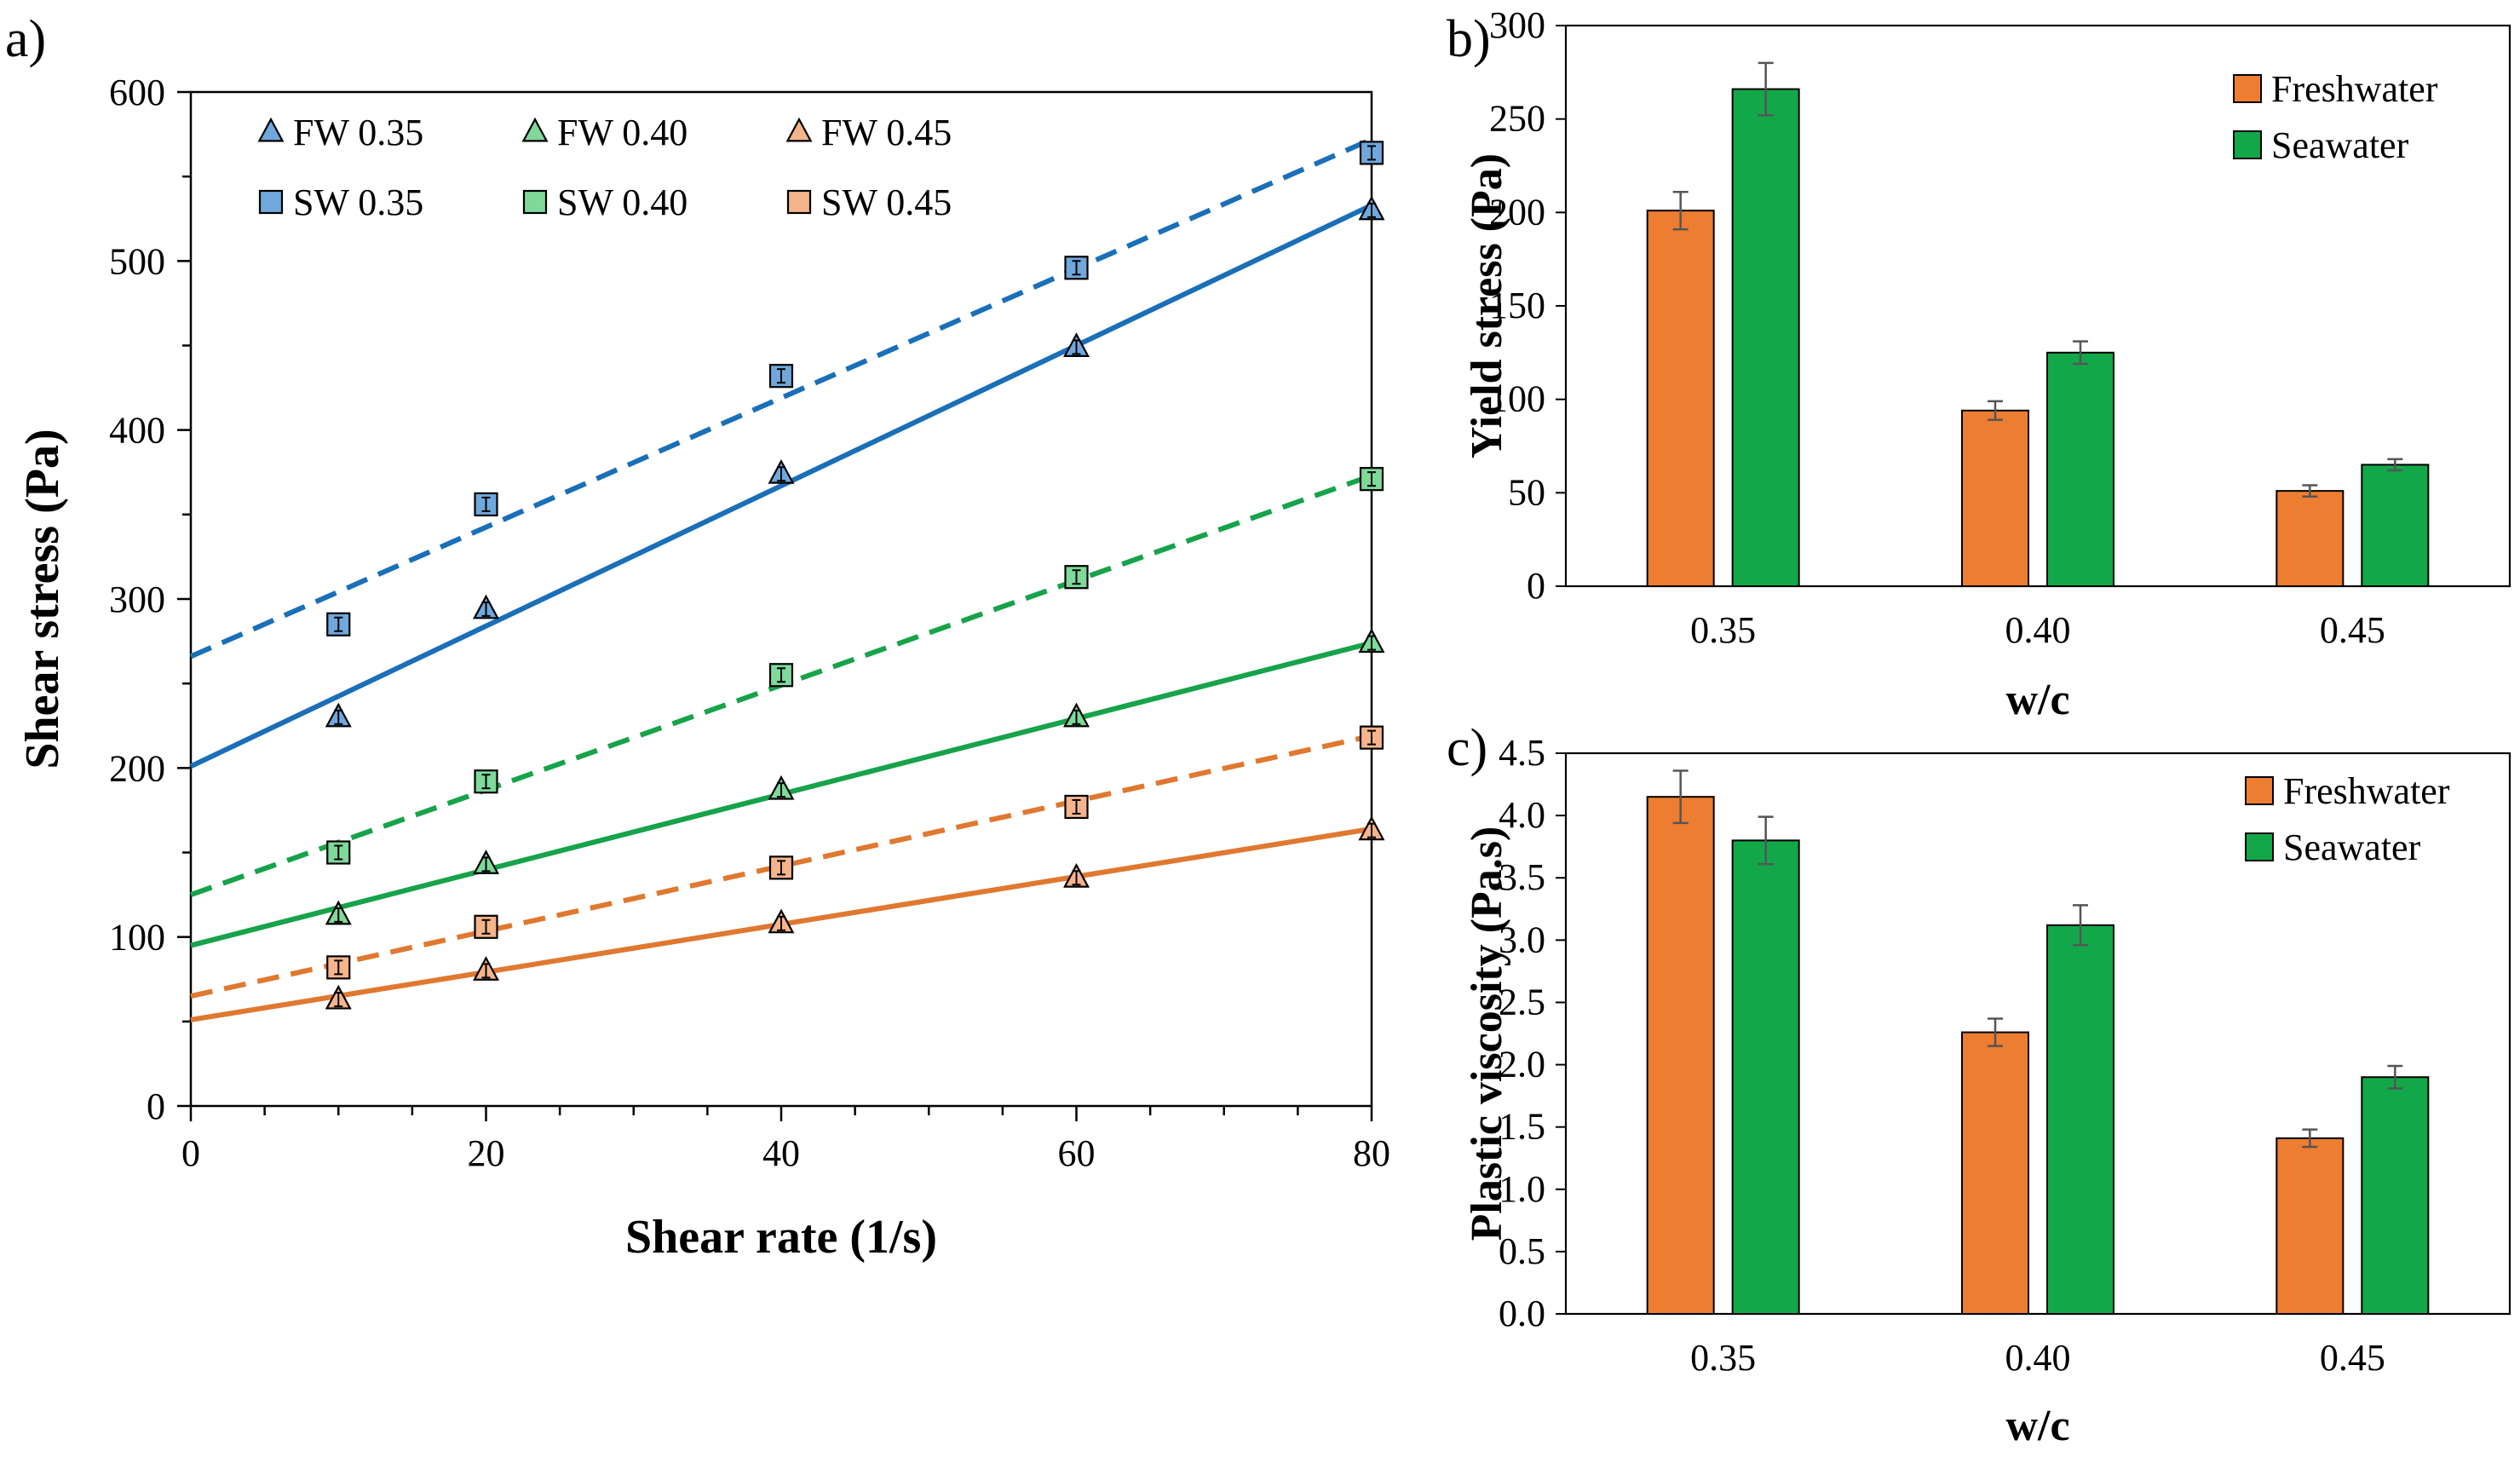 This screenshot has height=1463, width=2520. I want to click on y-tick-label: 3.0, so click(1522, 940).